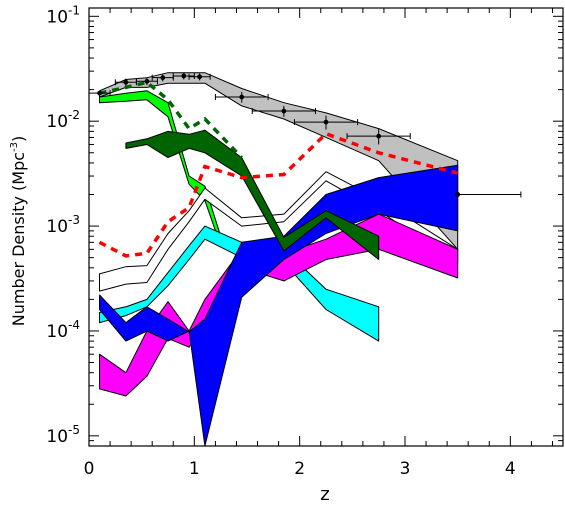 This screenshot has width=565, height=513. I want to click on y-tick-label: 10⁻³, so click(63, 225).